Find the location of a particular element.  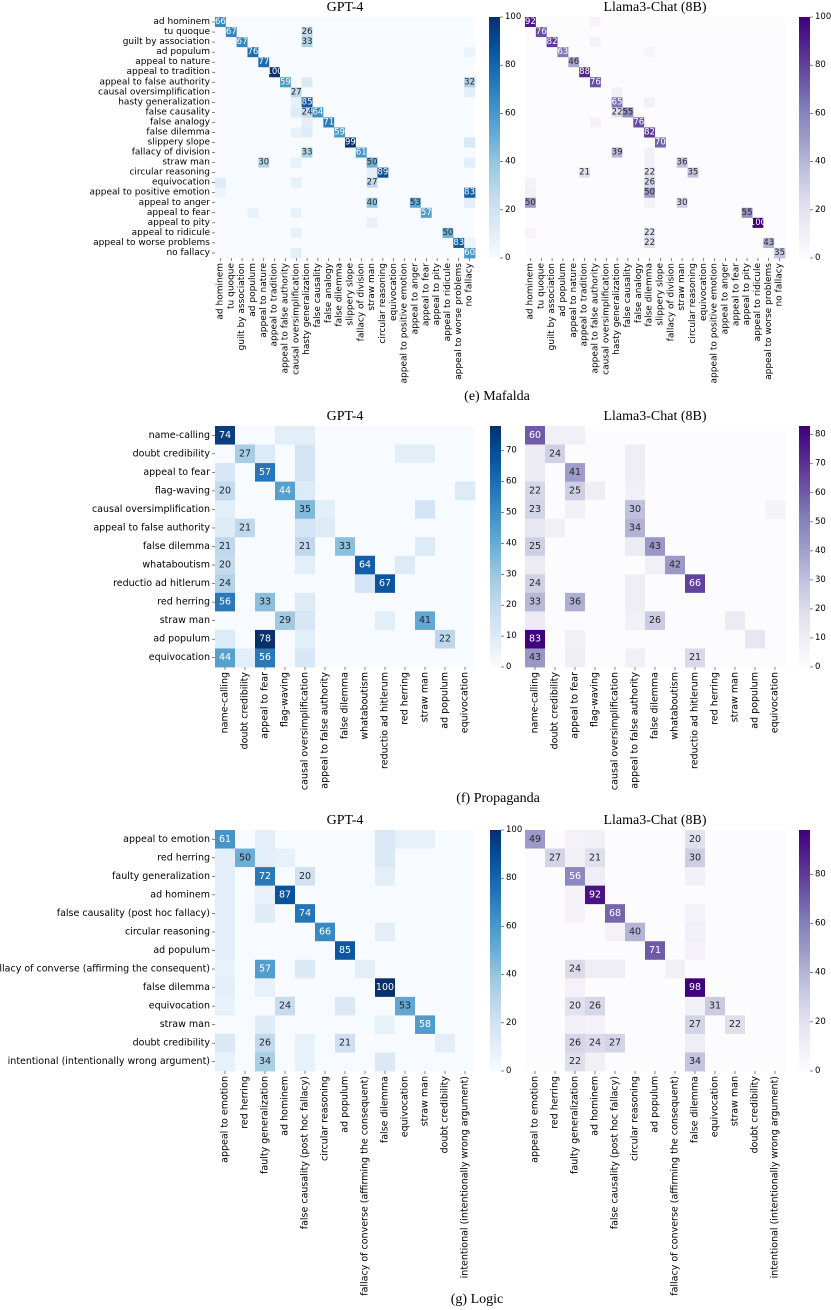

y-tick-label-flag-waving: flag-waving is located at coordinates (182, 490).